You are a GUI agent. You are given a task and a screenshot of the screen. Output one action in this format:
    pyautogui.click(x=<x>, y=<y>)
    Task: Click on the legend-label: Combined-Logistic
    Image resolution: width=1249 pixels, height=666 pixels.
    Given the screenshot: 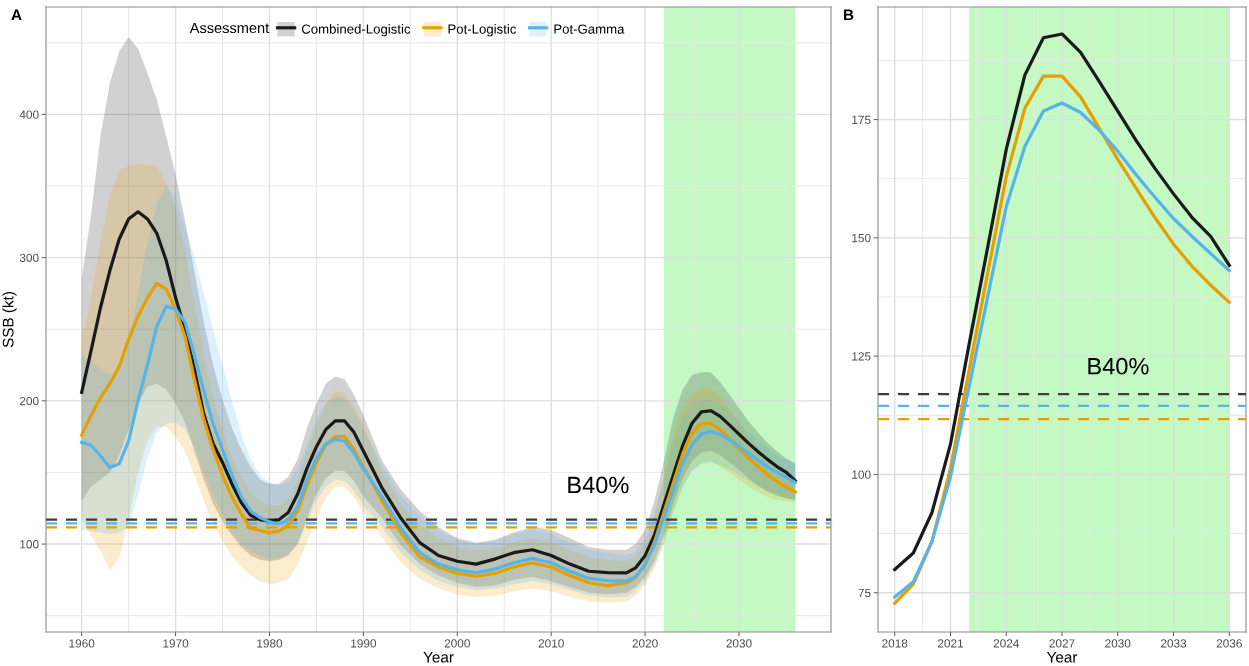 What is the action you would take?
    pyautogui.click(x=356, y=30)
    